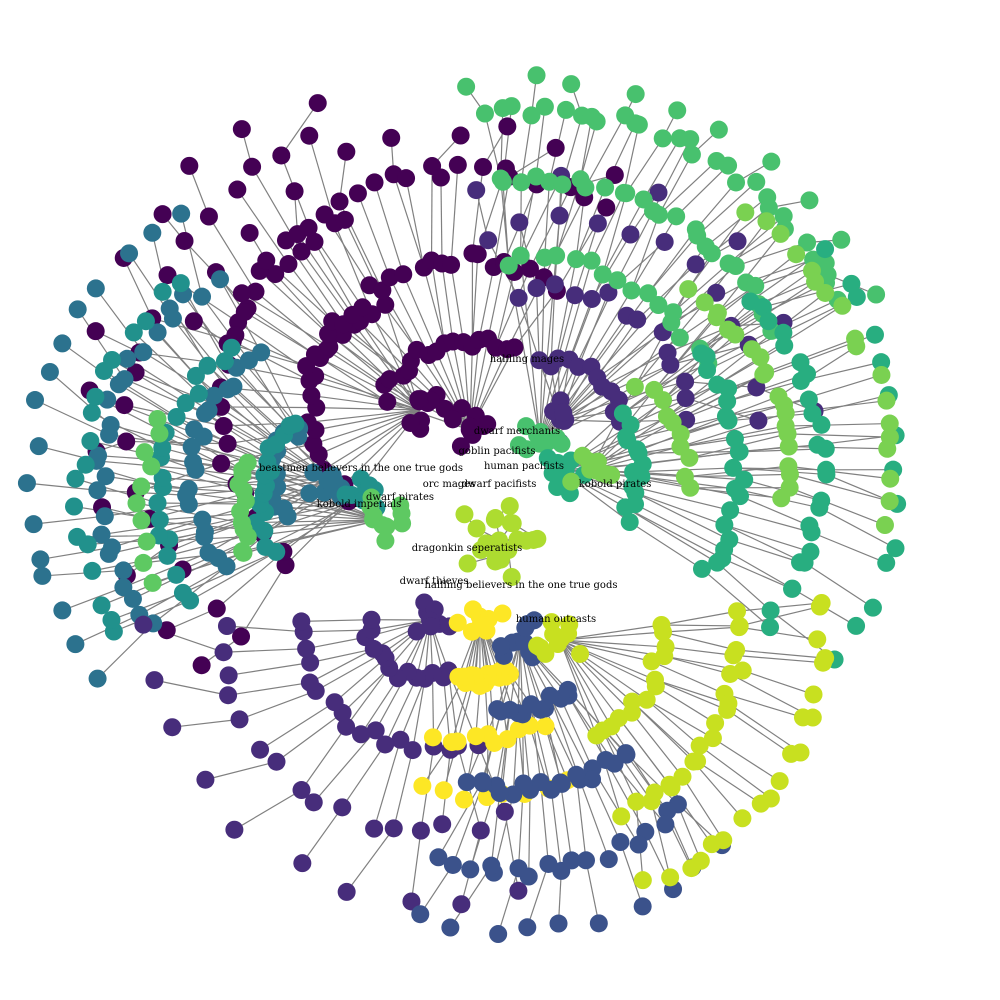 Image resolution: width=1000 pixels, height=1000 pixels. Describe the element at coordinates (359, 504) in the screenshot. I see `node-label-kobold-imperials: kobold imperials` at that location.